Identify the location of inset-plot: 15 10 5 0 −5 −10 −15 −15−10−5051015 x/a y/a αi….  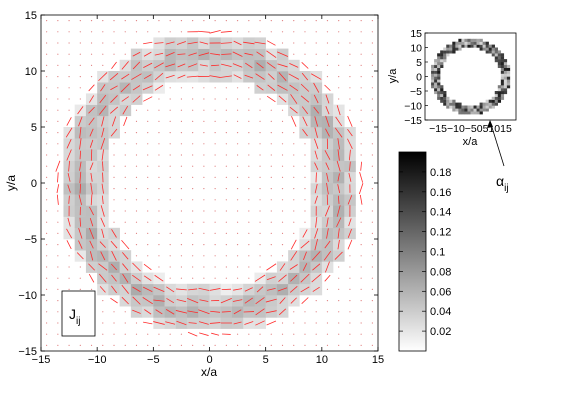
(452, 111).